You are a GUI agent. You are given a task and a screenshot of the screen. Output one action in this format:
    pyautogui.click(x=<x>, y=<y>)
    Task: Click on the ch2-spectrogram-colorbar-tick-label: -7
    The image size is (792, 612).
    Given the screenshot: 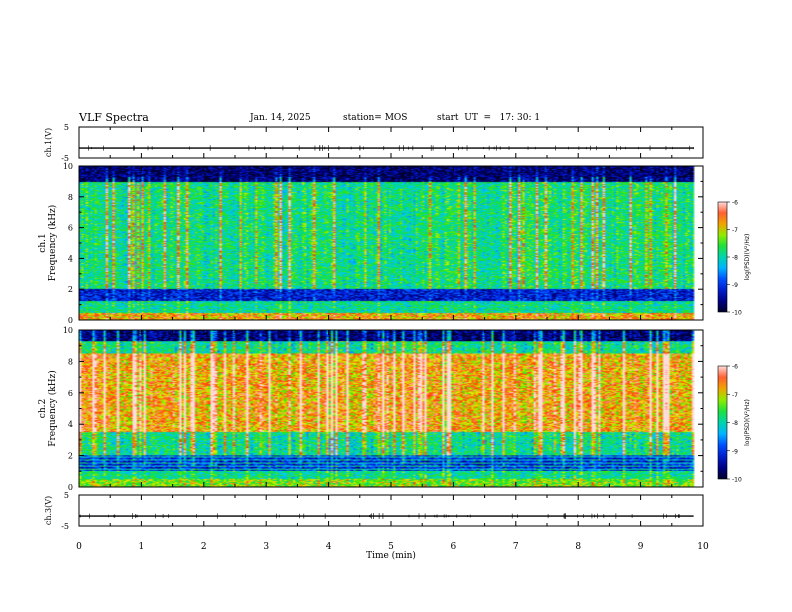 What is the action you would take?
    pyautogui.click(x=735, y=395)
    